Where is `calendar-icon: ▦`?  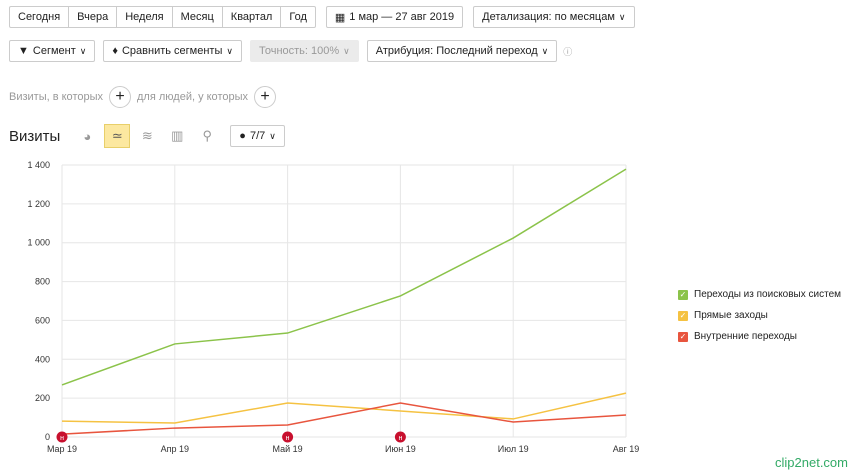 calendar-icon: ▦ is located at coordinates (340, 17).